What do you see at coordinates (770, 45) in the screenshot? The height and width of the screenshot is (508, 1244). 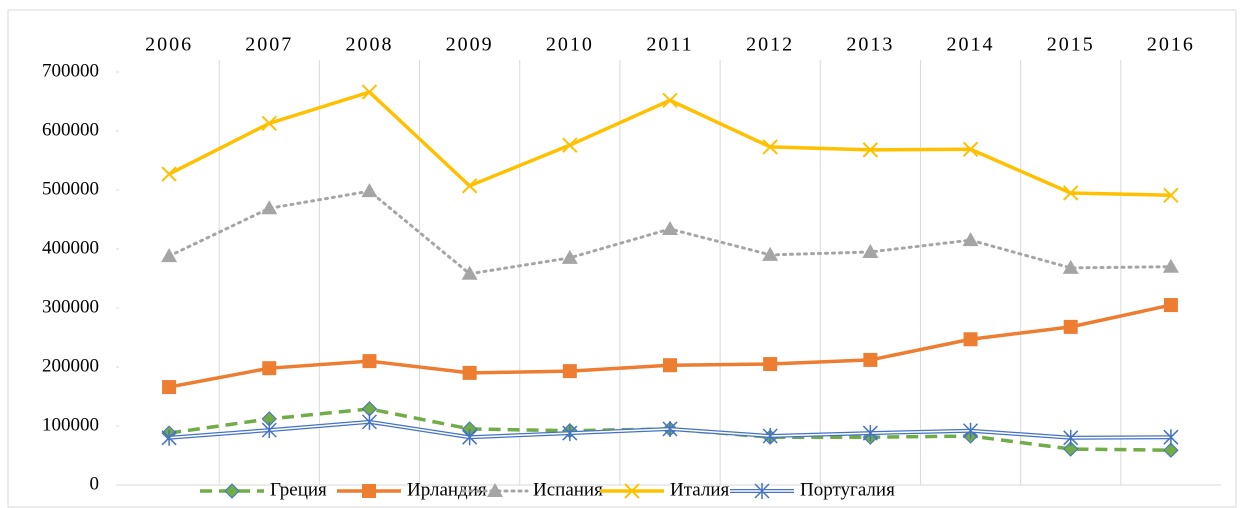 I see `x-tick-label: 2012` at bounding box center [770, 45].